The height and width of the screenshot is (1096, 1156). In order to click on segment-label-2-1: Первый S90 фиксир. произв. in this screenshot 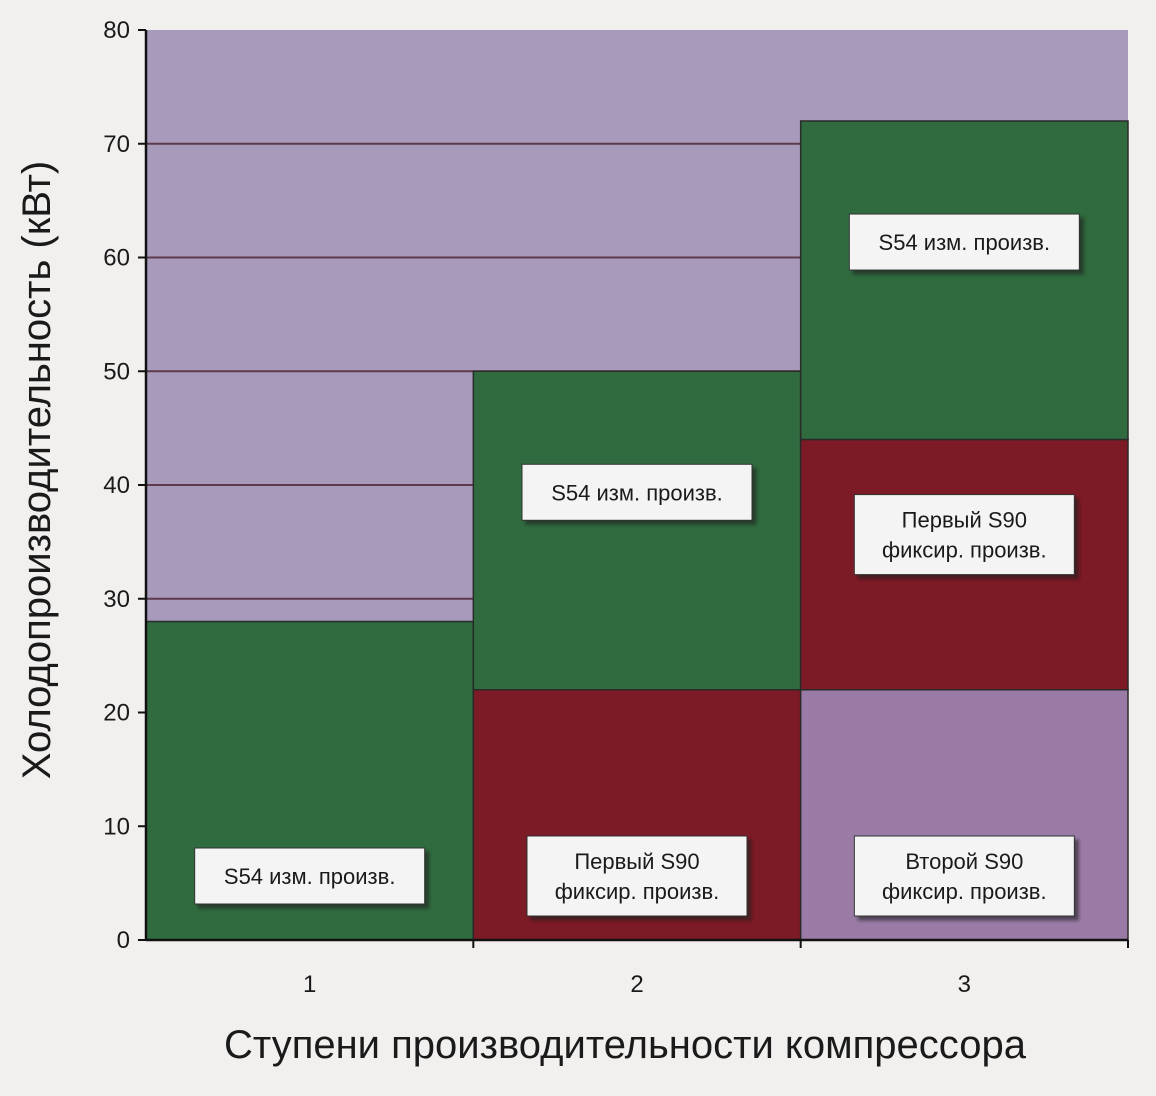, I will do `click(637, 876)`.